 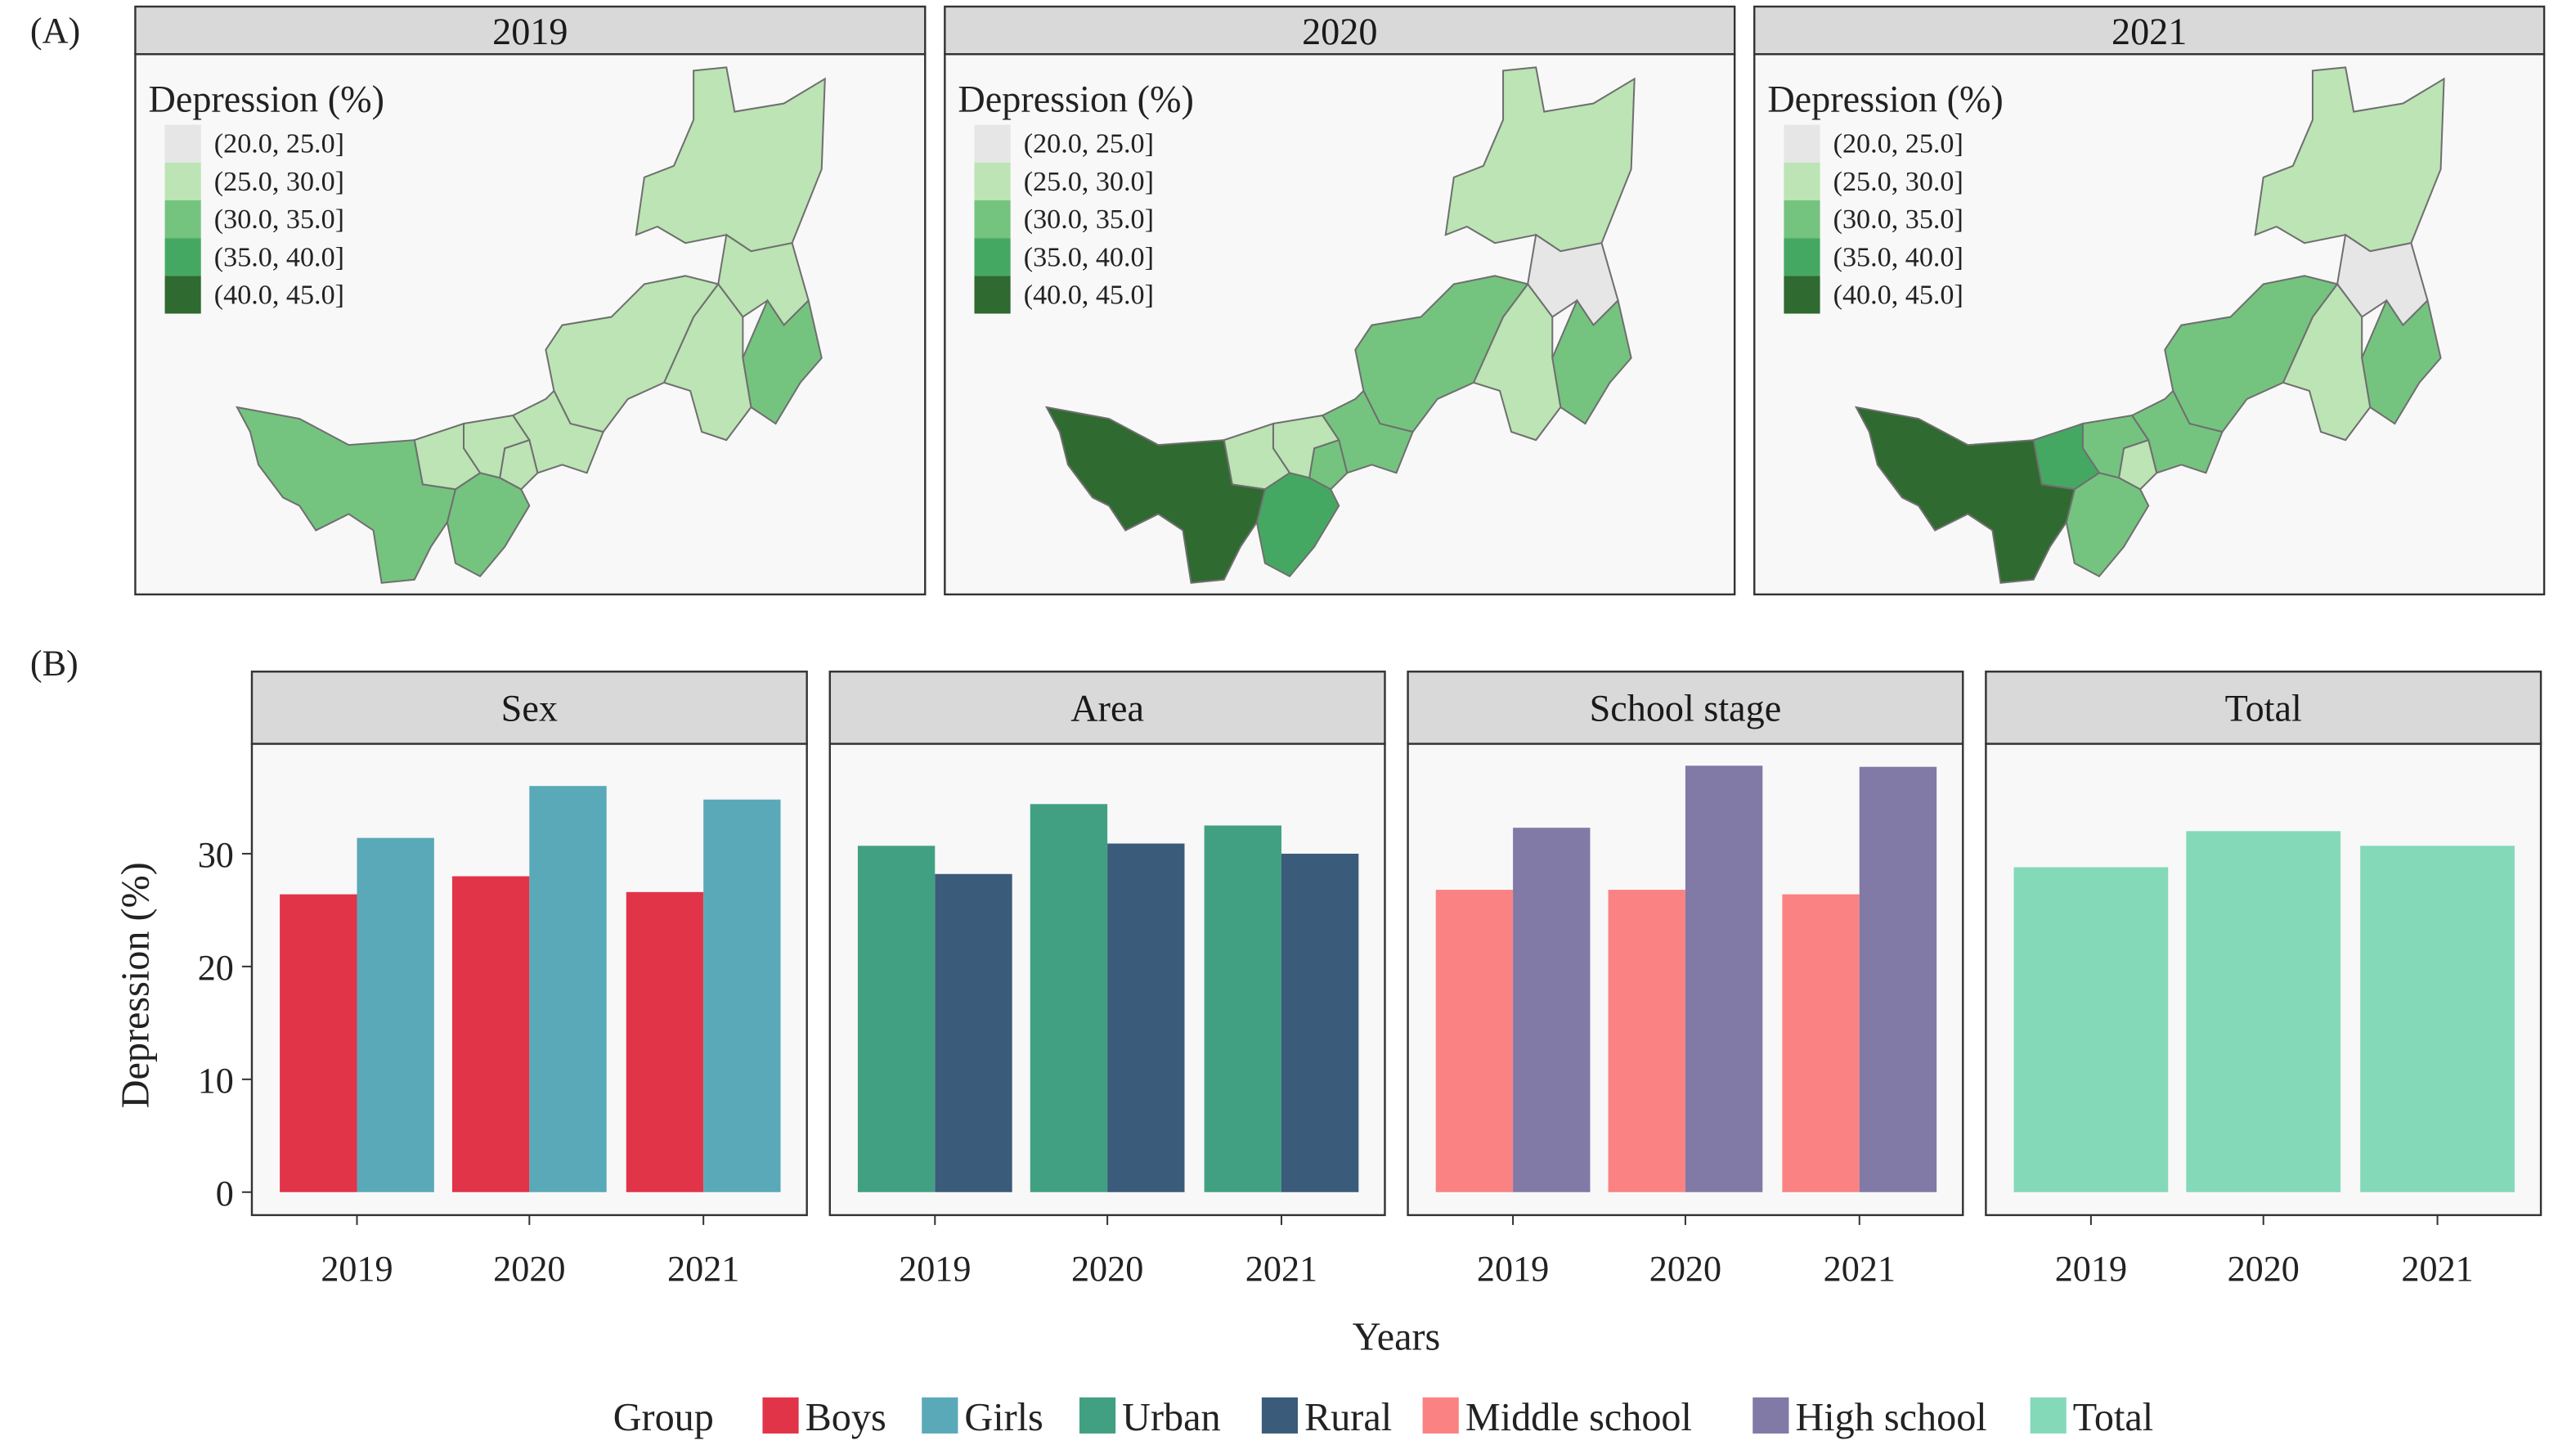 What do you see at coordinates (974, 1032) in the screenshot?
I see `bar-rural-2019` at bounding box center [974, 1032].